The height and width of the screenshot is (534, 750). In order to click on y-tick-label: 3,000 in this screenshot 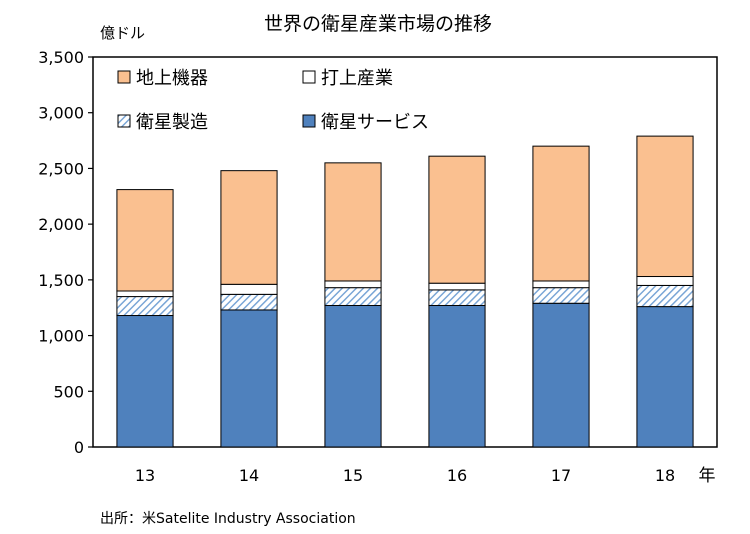, I will do `click(61, 113)`.